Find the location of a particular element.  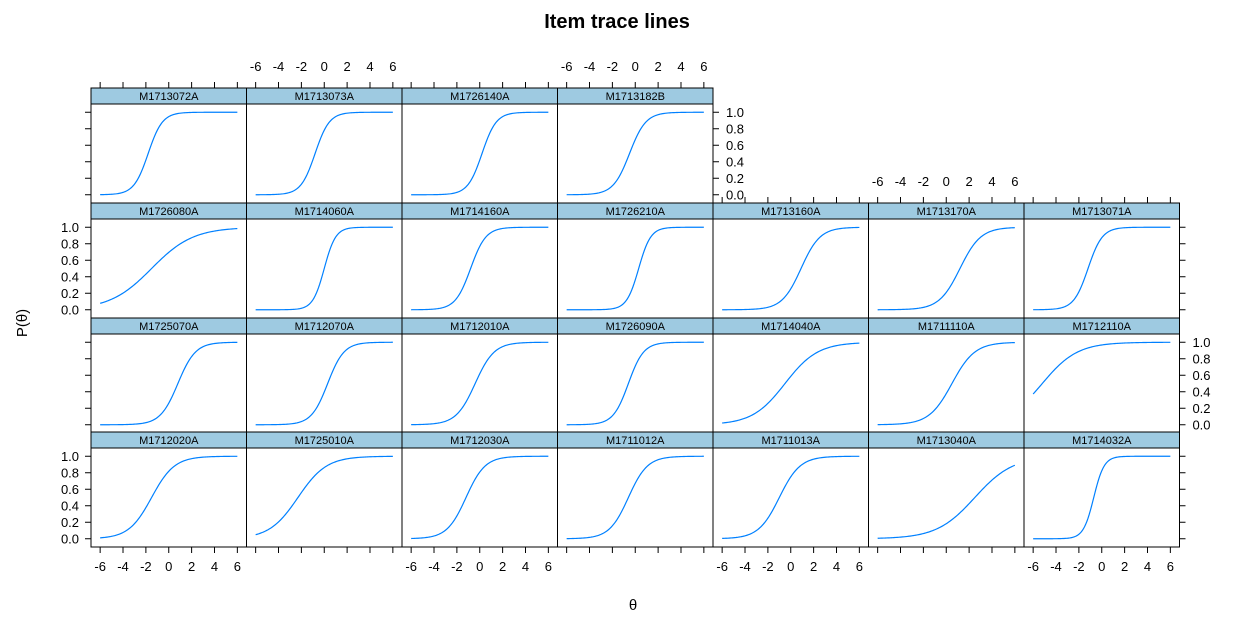

strip-label: M1726090A is located at coordinates (636, 327).